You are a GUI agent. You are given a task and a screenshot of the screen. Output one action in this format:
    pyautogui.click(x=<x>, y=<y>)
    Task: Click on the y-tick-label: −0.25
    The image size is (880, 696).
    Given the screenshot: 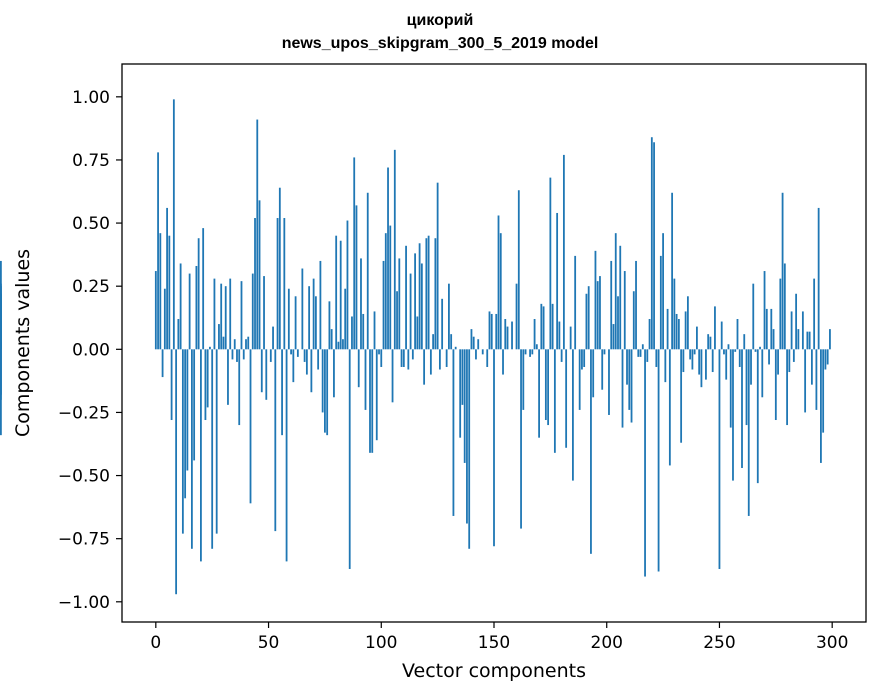 What is the action you would take?
    pyautogui.click(x=84, y=413)
    